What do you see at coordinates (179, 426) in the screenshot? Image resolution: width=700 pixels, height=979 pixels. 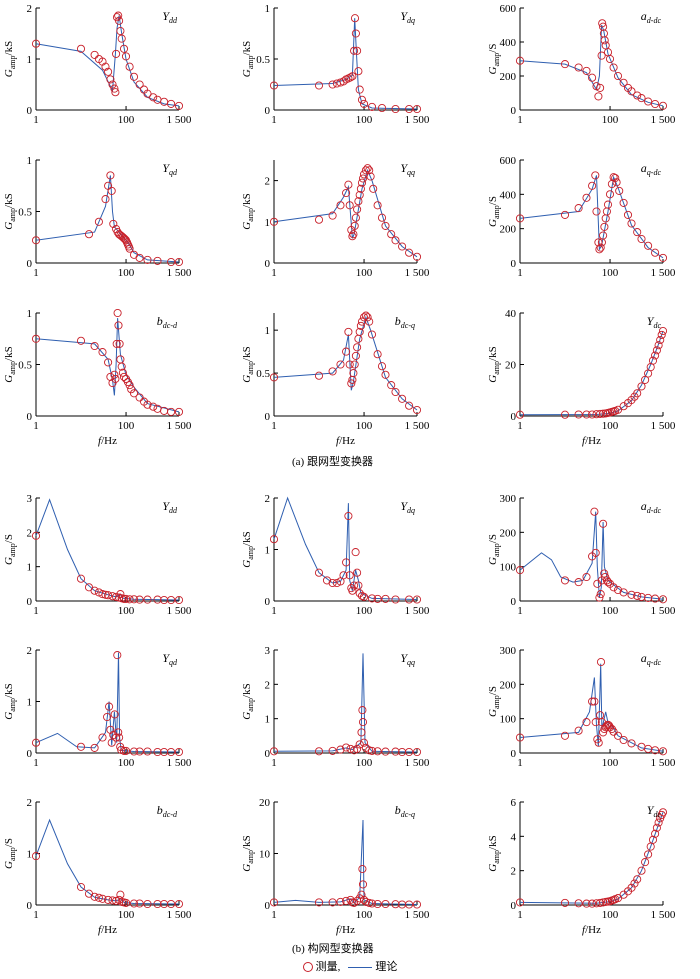 I see `panel-a-7-x-tick-label-2: 1 500` at bounding box center [179, 426].